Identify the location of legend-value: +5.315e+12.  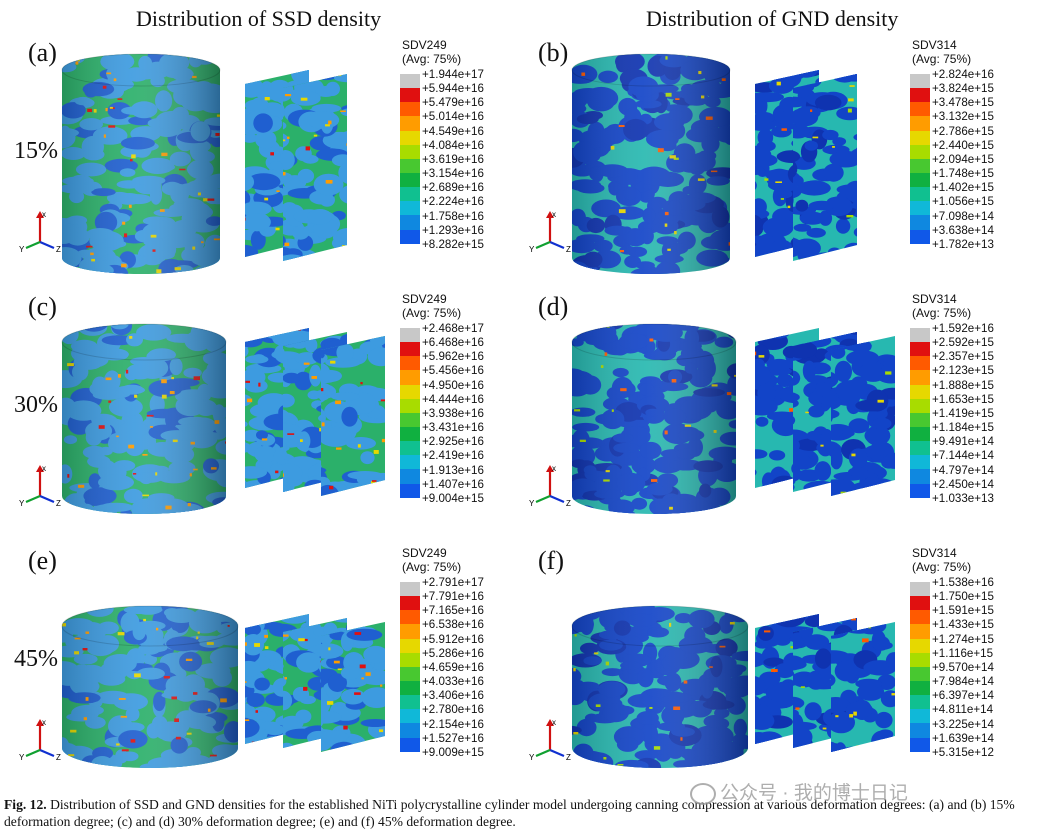
(963, 752).